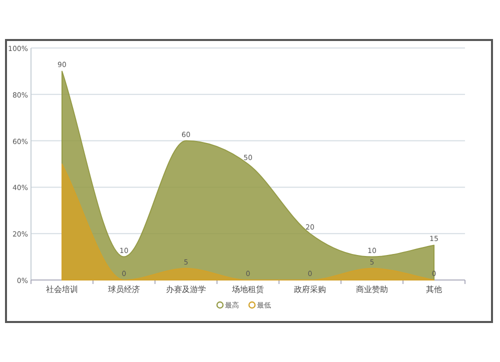  I want to click on x-tick-label: 球员经济, so click(124, 289).